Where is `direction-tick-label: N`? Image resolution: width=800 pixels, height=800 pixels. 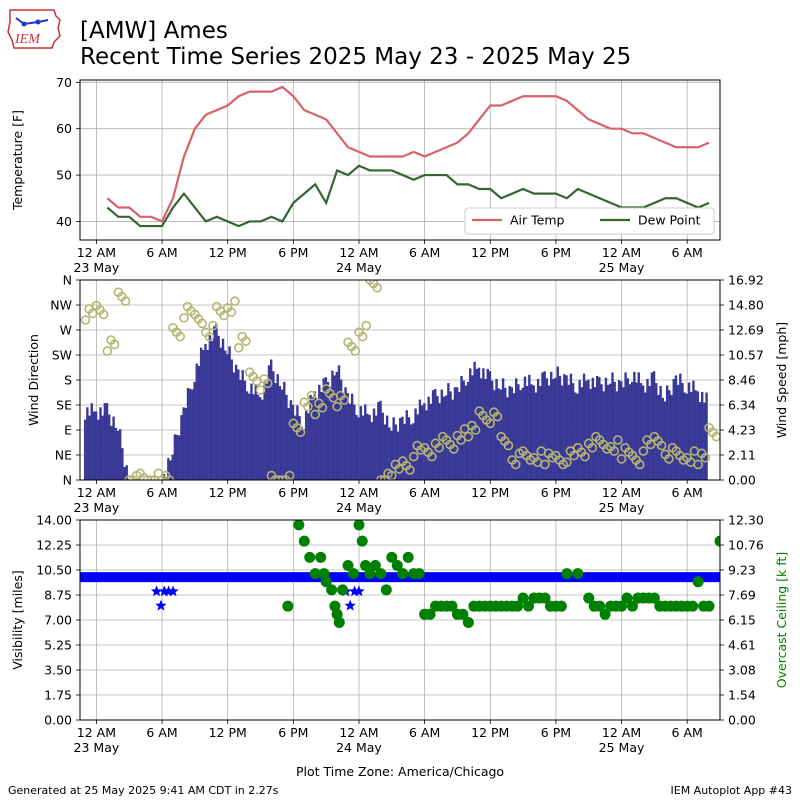 direction-tick-label: N is located at coordinates (67, 280).